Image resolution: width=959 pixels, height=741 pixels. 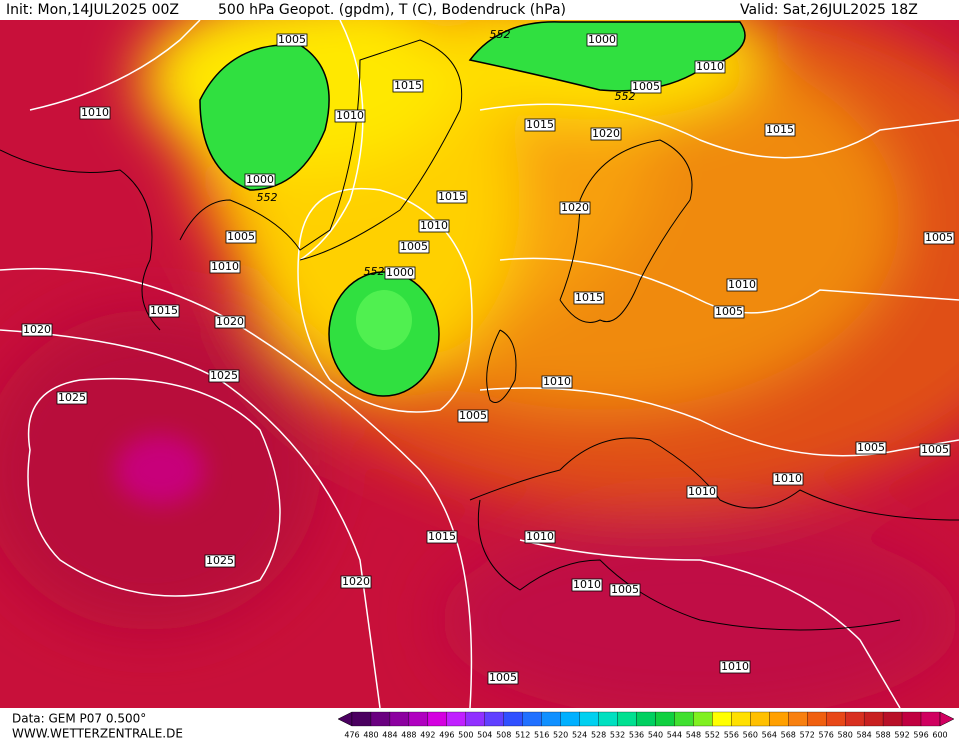 I want to click on colorbar-label: 544, so click(x=674, y=735).